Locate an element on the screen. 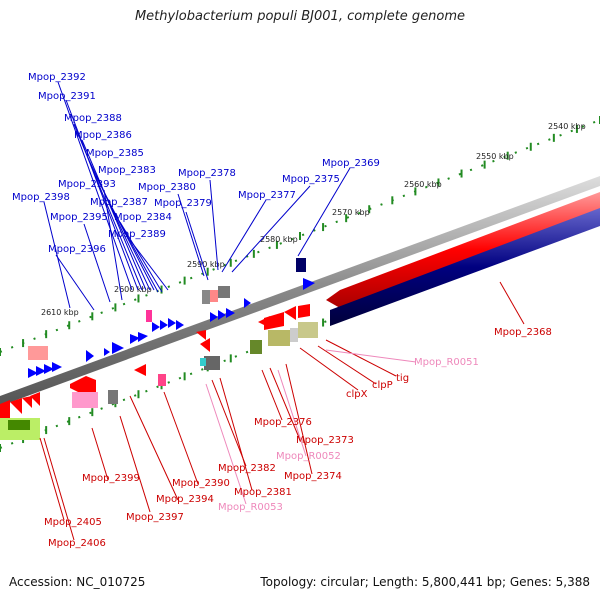 This screenshot has height=600, width=600. rna-labels: Mpop_R0051 Mpop_R0052 Mpop_R0053 is located at coordinates (348, 435).